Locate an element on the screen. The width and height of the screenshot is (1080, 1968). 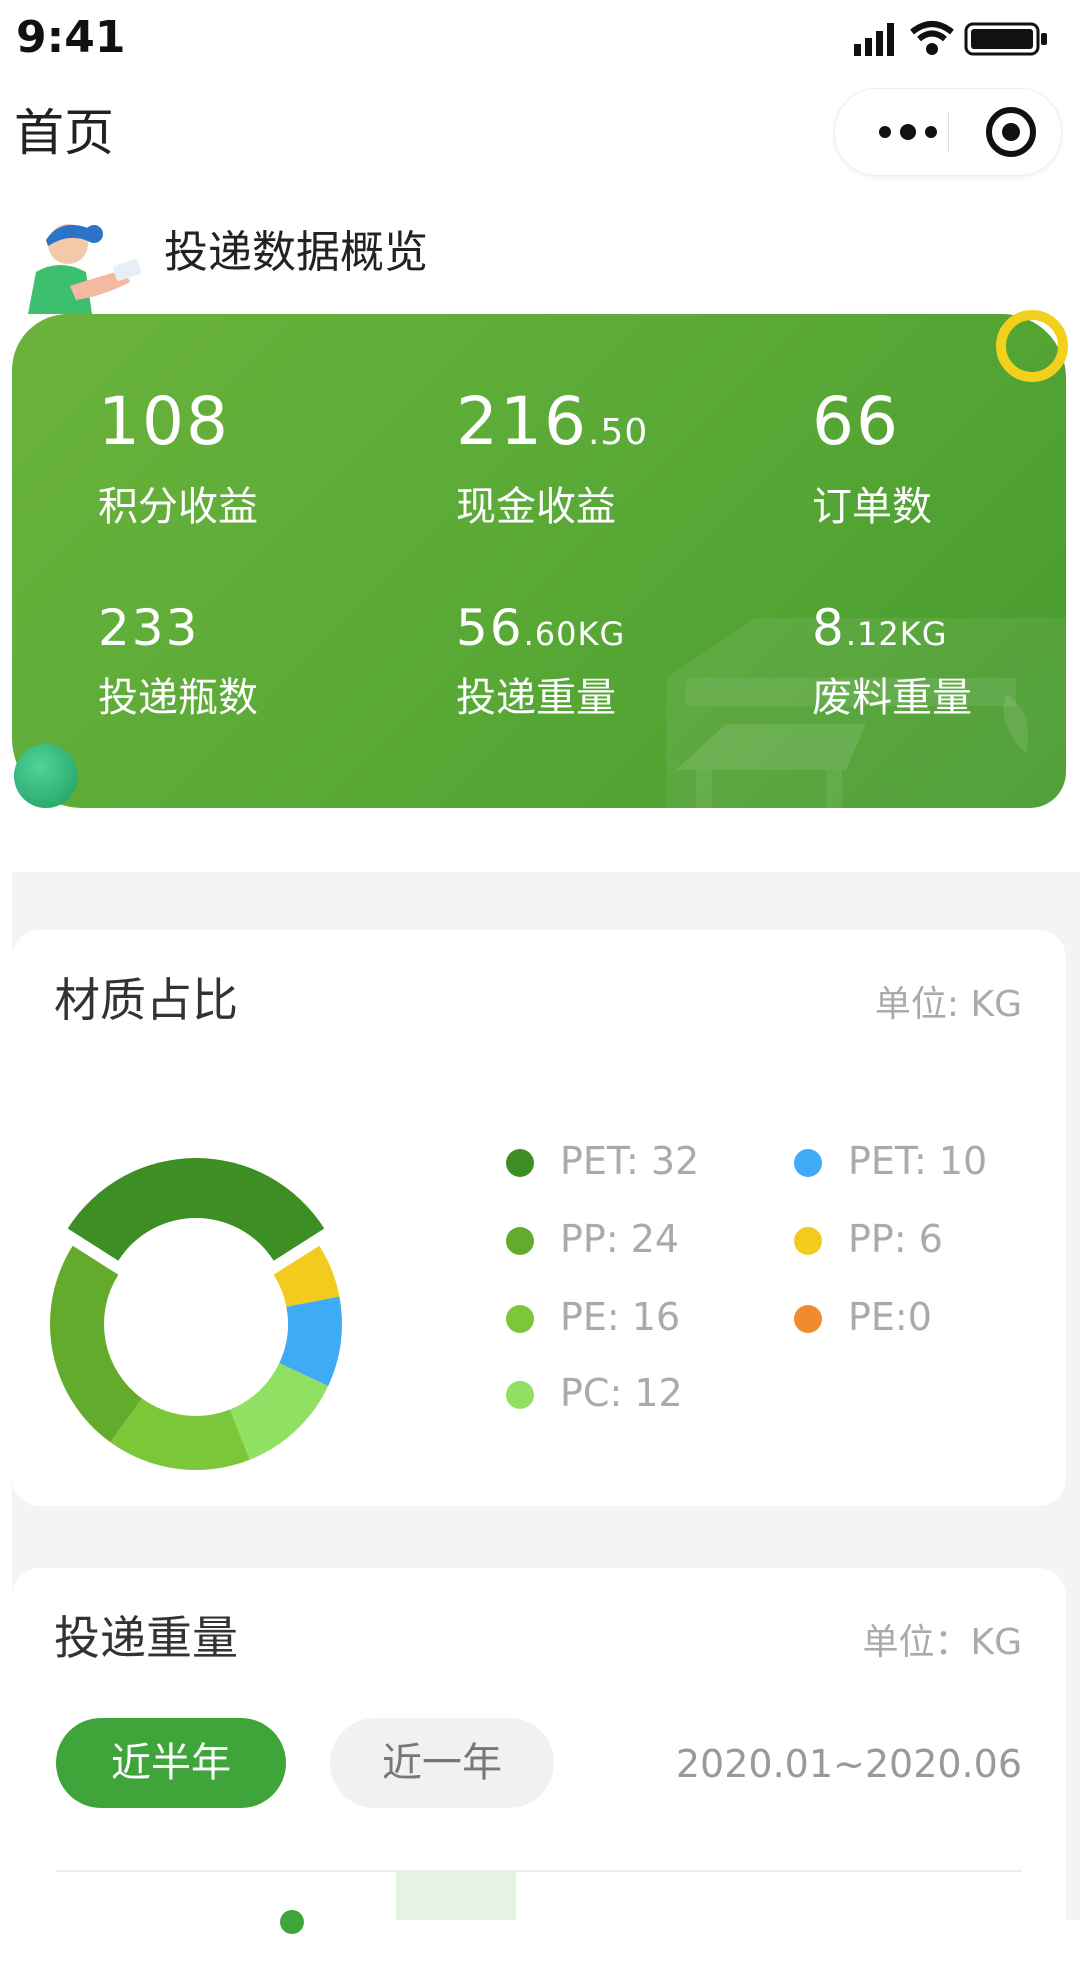
stat-cash: 216.50 现金收益 is located at coordinates (552, 458).